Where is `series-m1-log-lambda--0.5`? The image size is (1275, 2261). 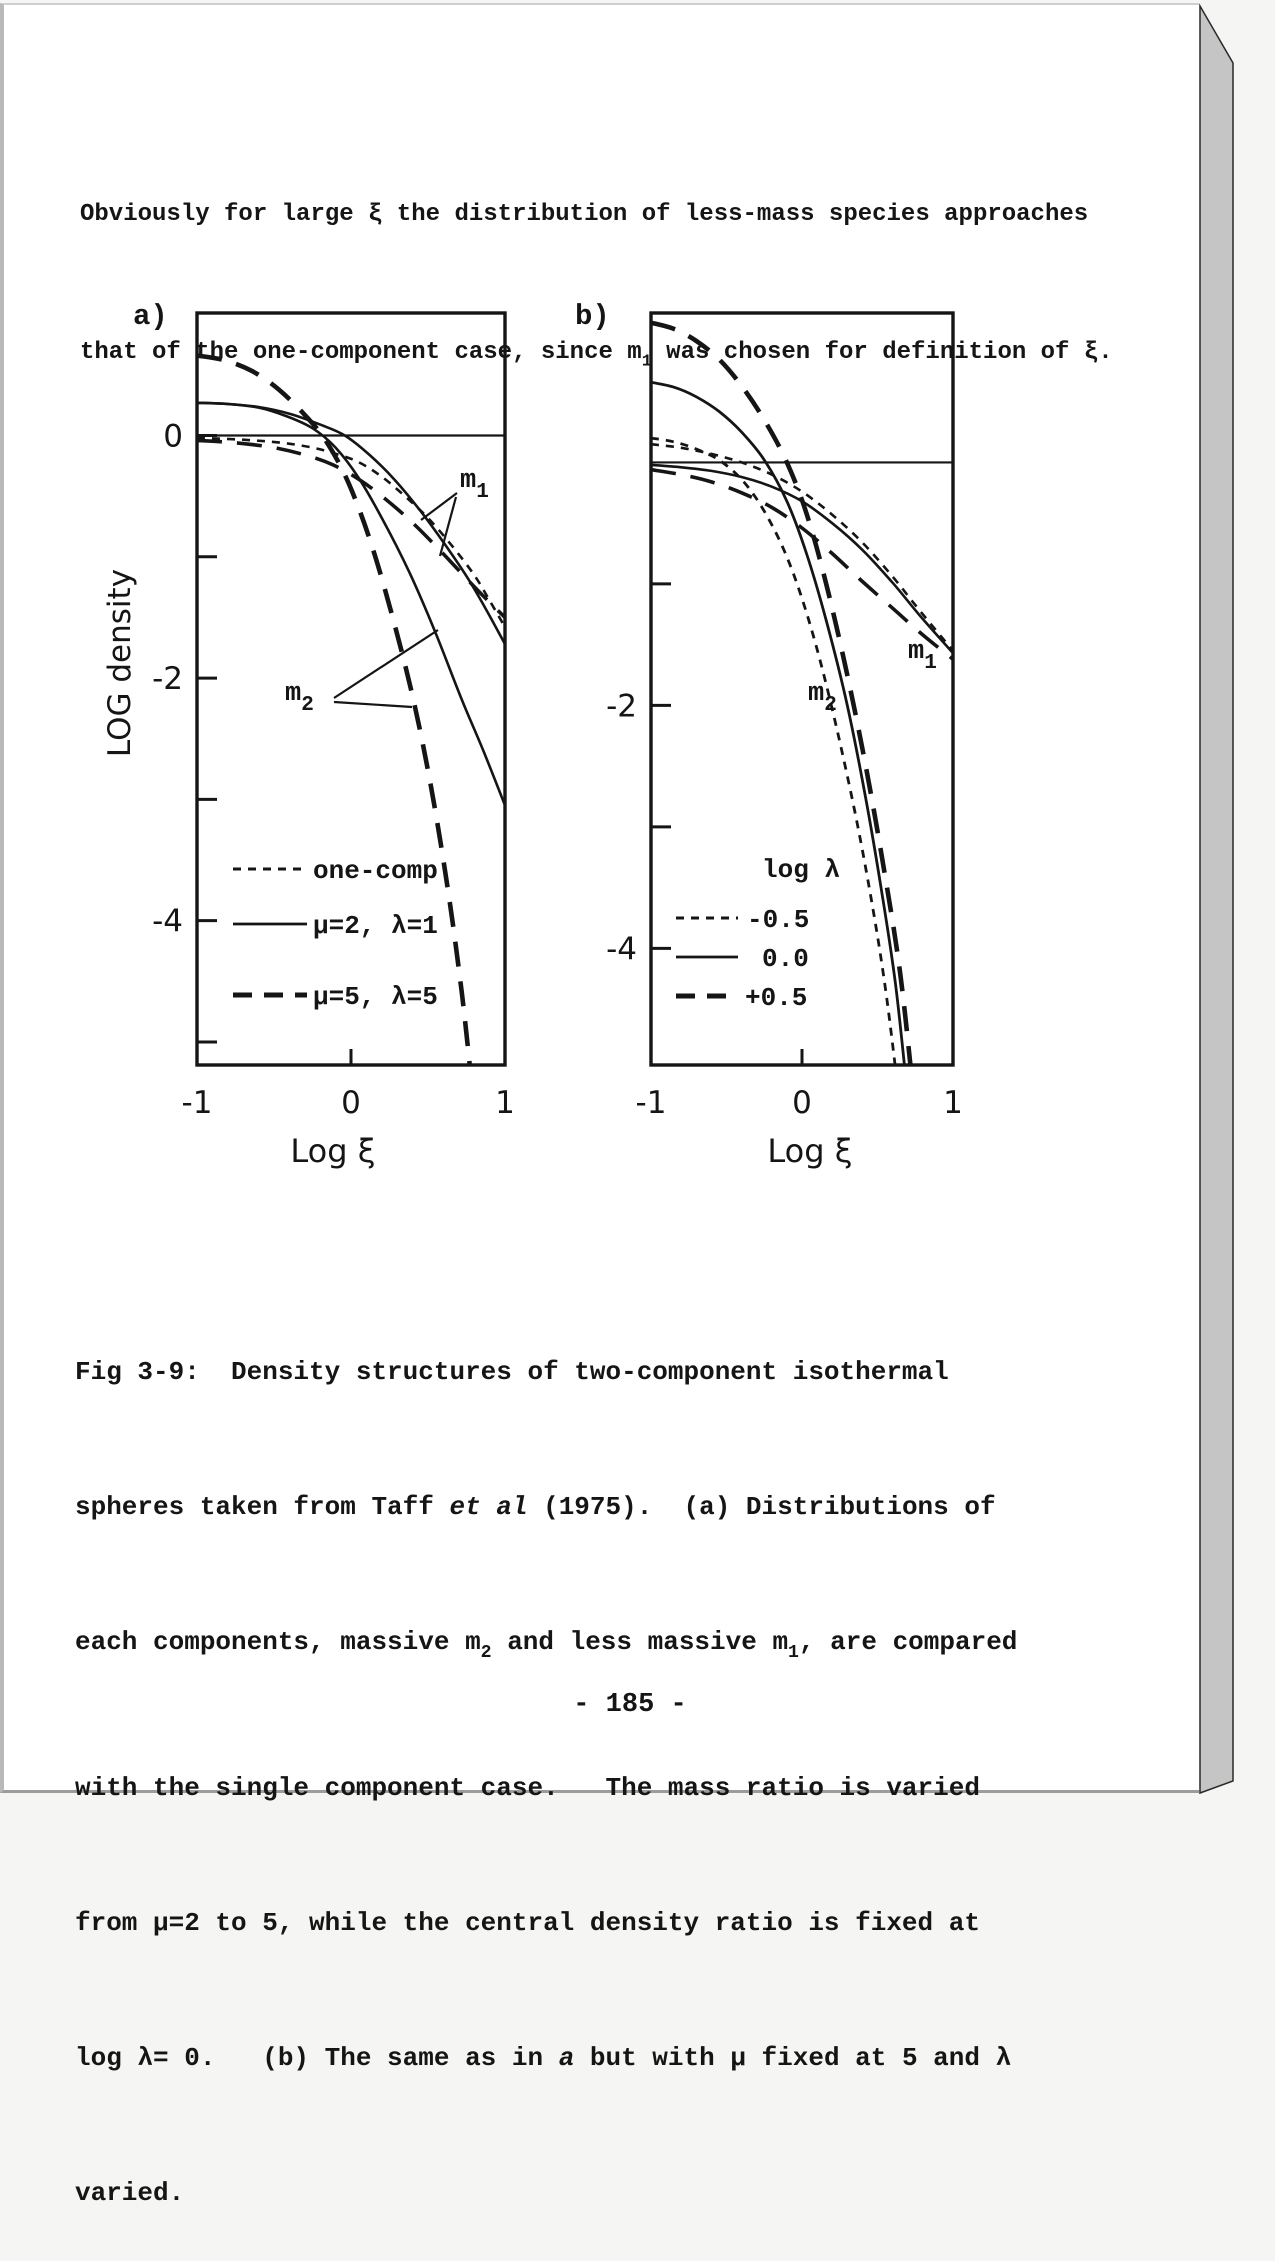 series-m1-log-lambda--0.5 is located at coordinates (802, 547).